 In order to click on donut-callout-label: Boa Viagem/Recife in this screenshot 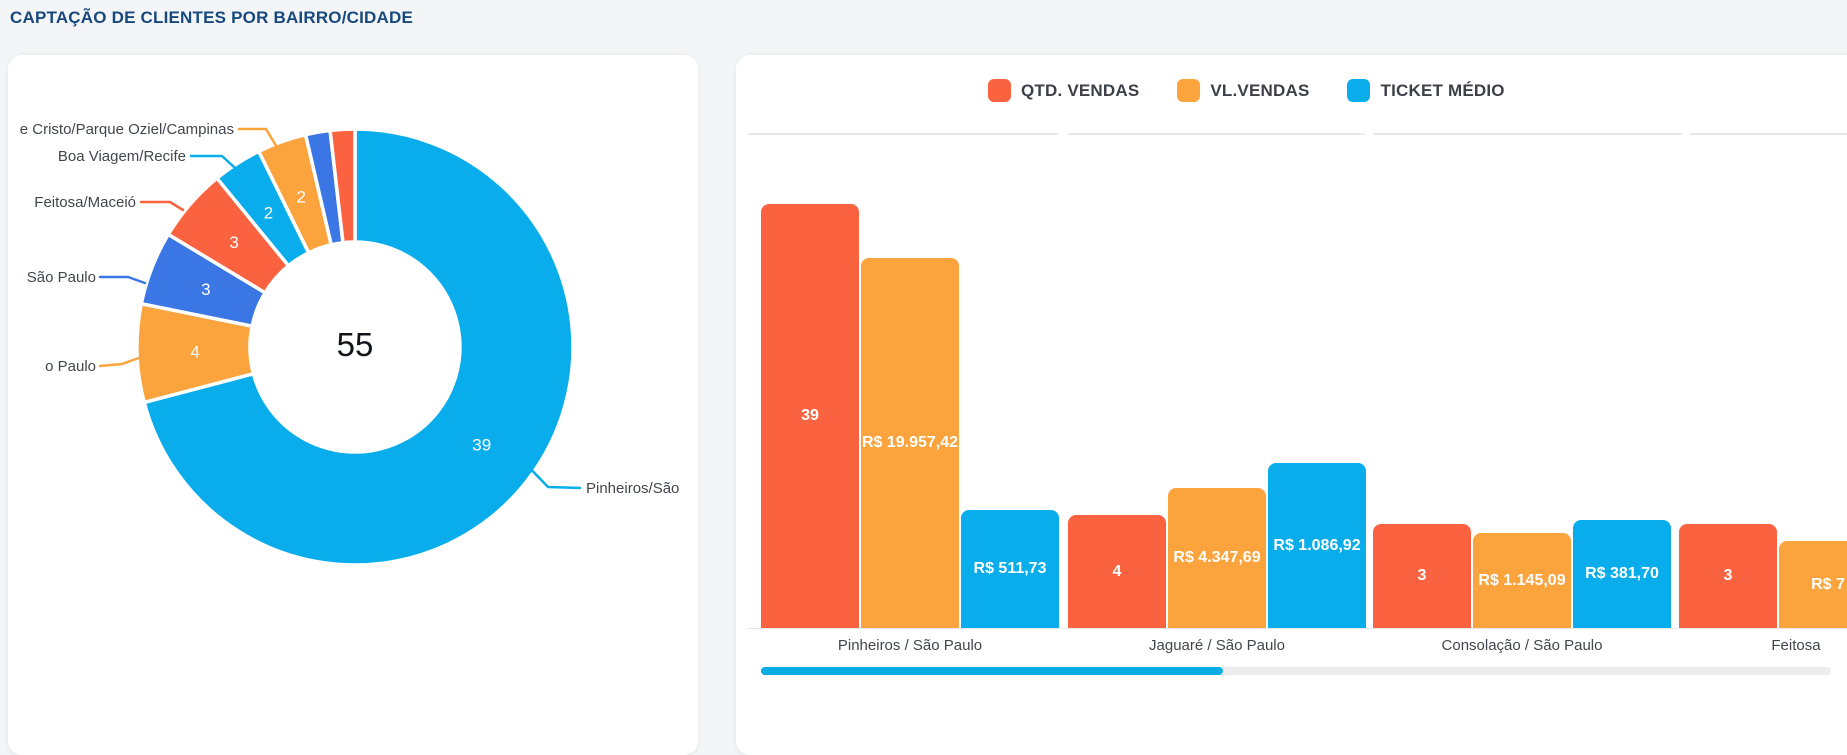, I will do `click(122, 156)`.